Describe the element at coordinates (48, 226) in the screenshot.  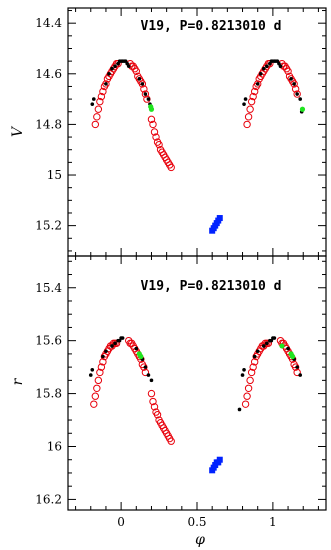
I see `y-tick-label: 15.2` at that location.